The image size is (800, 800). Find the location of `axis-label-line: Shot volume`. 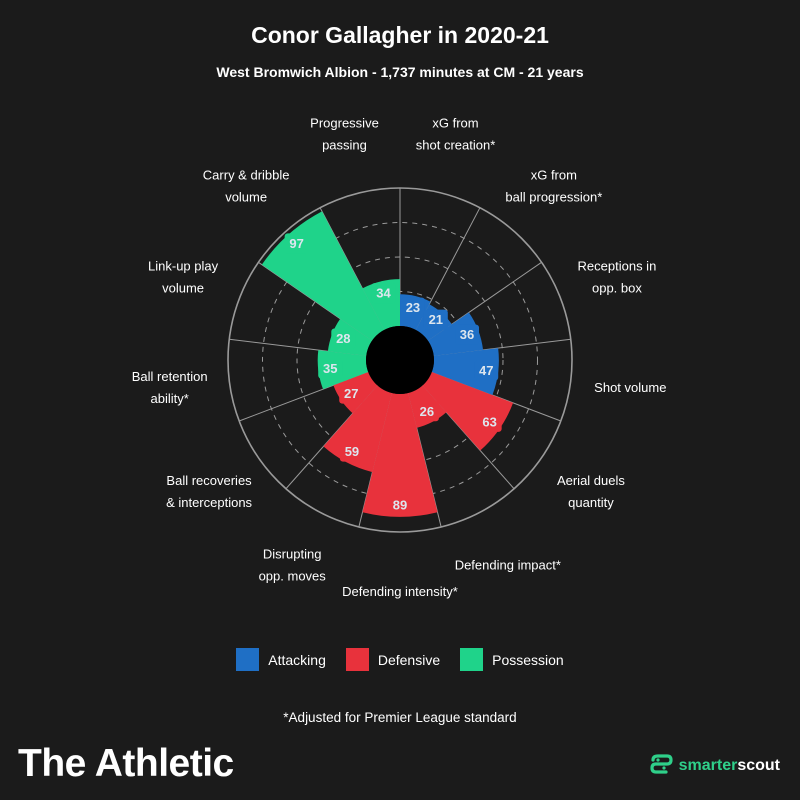

axis-label-line: Shot volume is located at coordinates (630, 387).